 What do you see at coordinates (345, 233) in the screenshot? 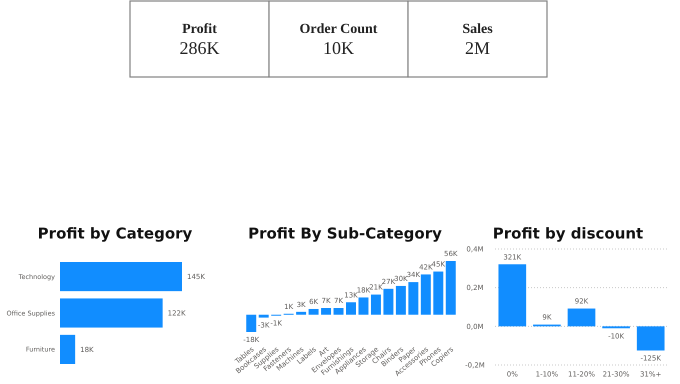
I see `chart-title: Profit By Sub-Category` at bounding box center [345, 233].